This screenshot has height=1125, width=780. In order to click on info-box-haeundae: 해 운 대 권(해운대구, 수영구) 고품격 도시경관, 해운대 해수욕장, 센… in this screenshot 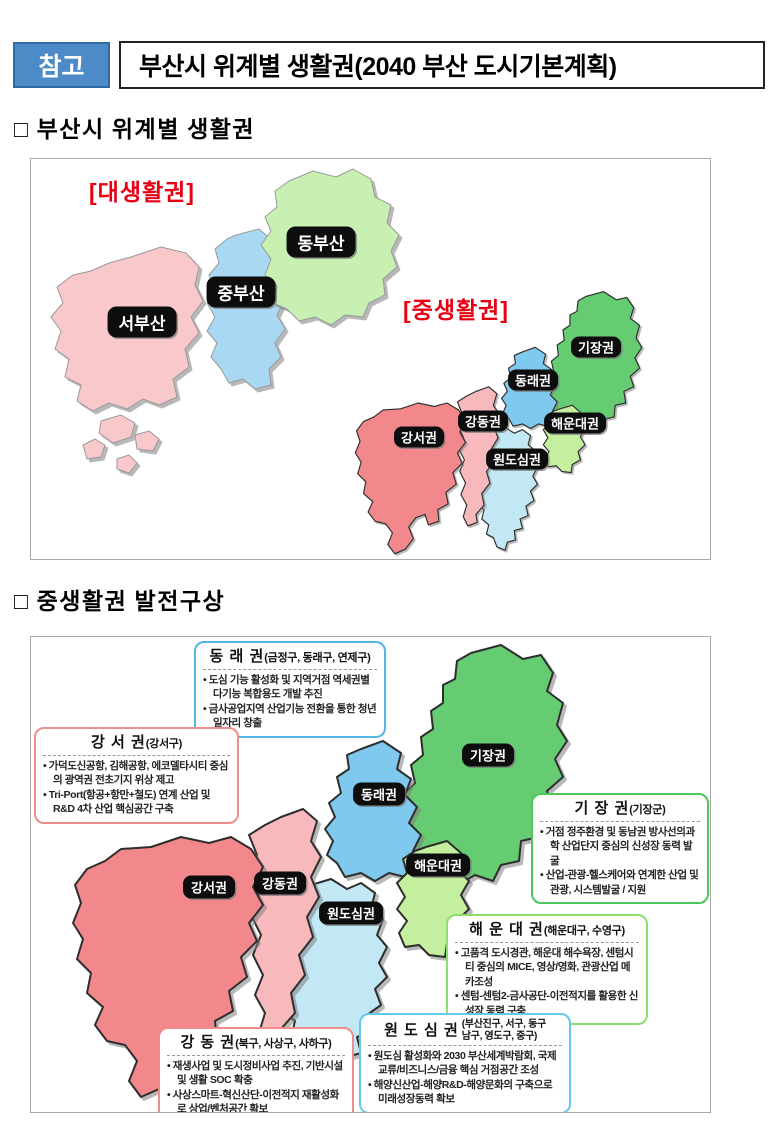, I will do `click(547, 970)`.